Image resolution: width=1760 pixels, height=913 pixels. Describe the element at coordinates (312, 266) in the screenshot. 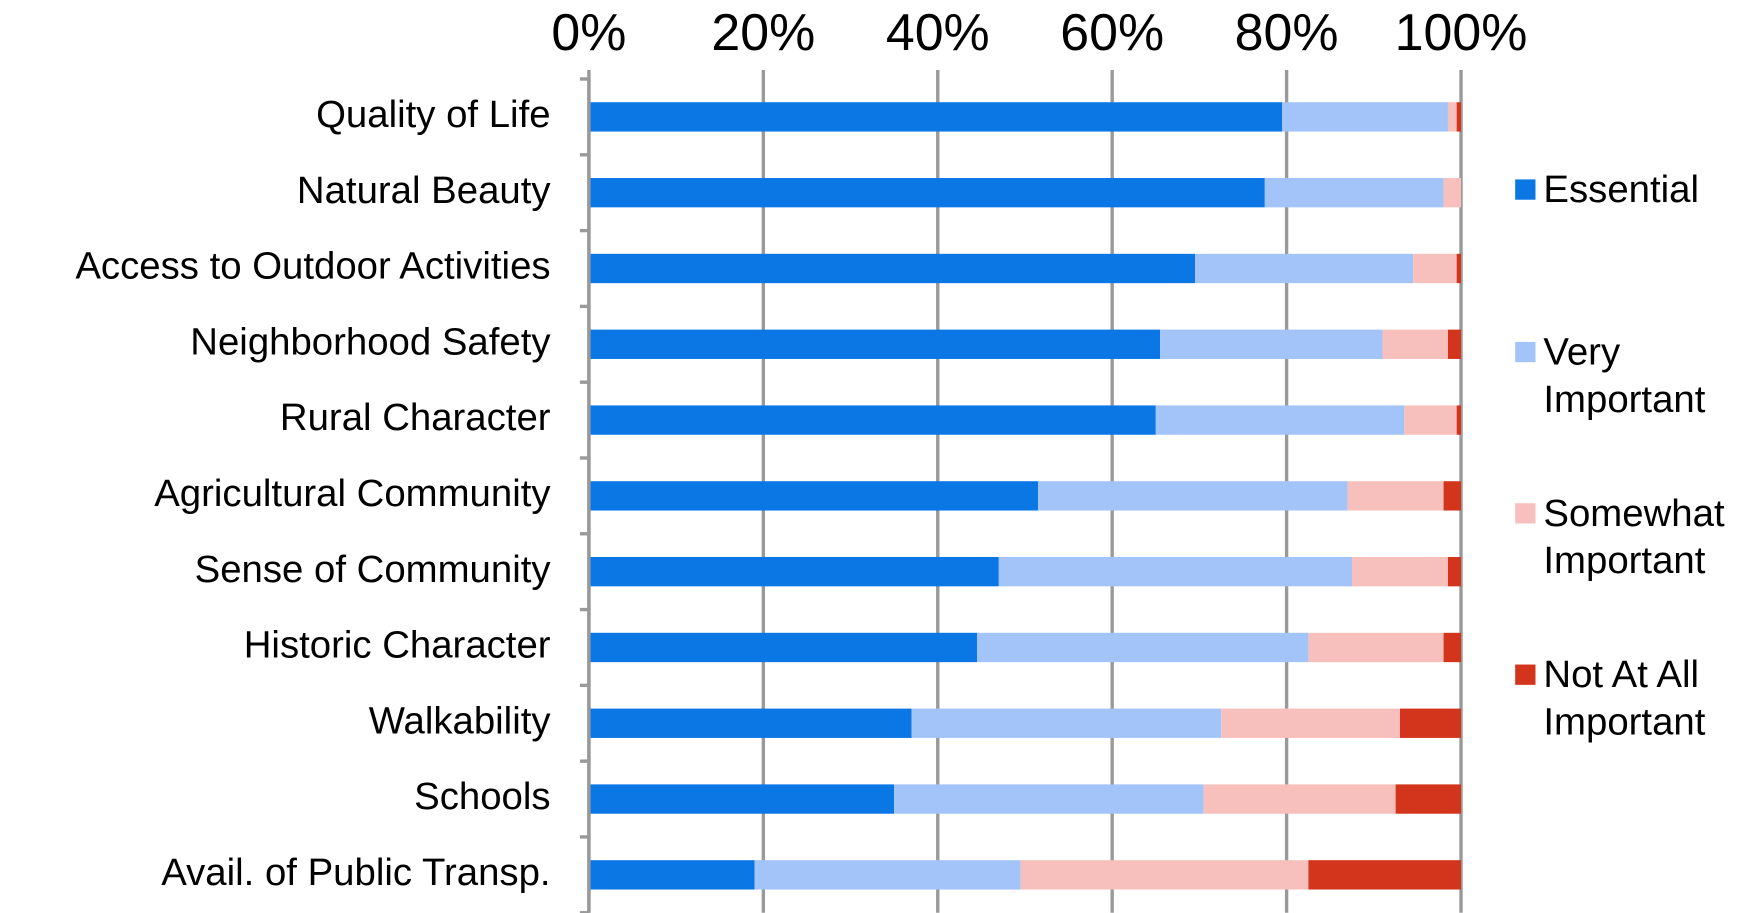

I see `y-tick-label: Access to Outdoor Activities` at that location.